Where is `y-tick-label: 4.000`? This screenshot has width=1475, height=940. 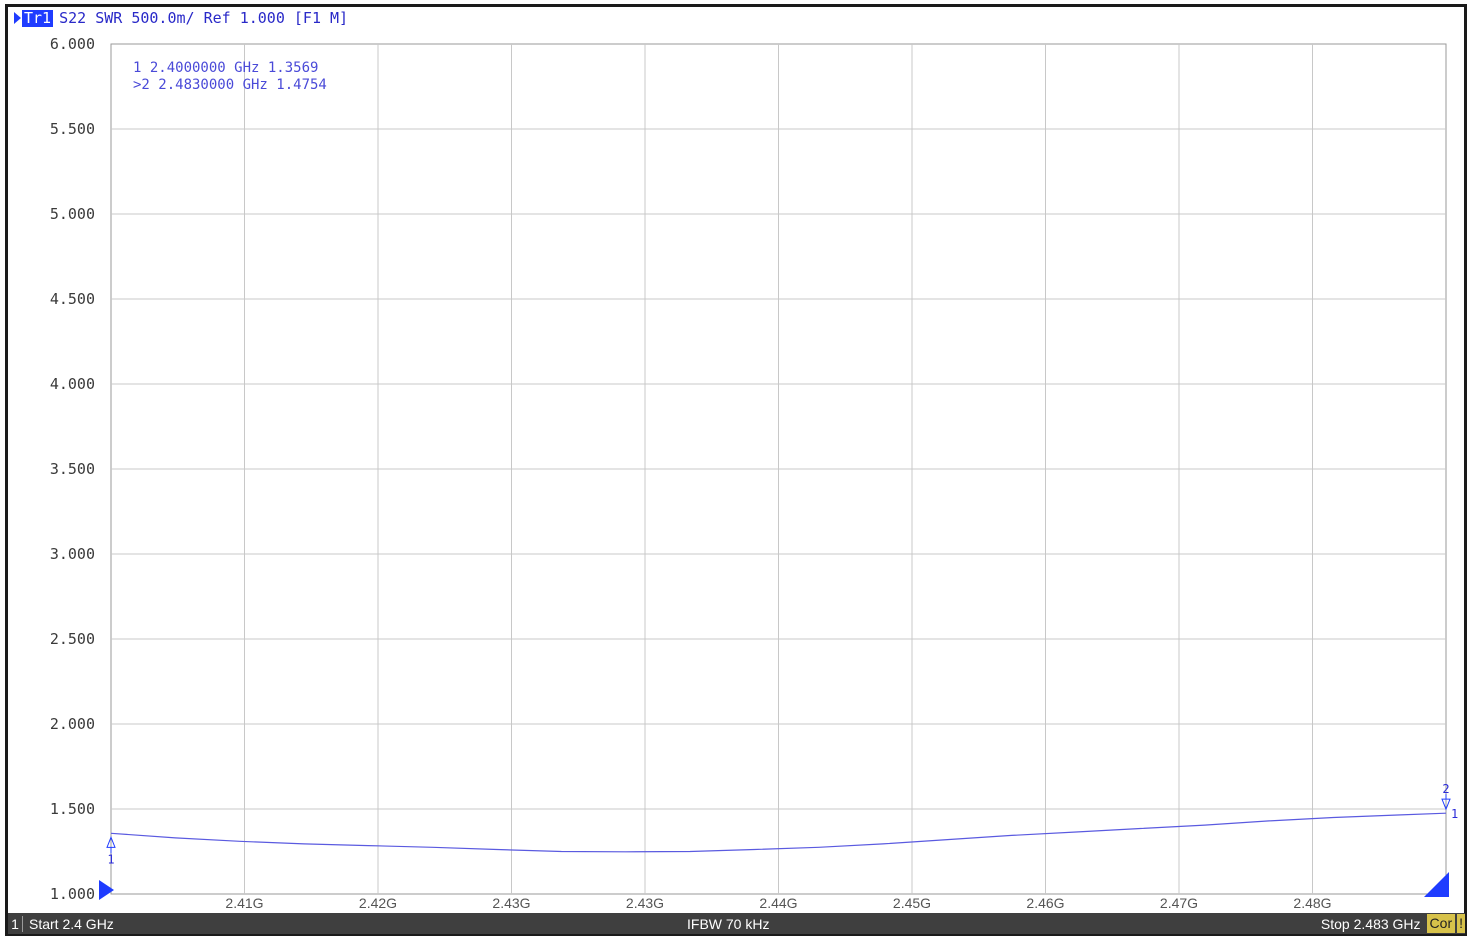
y-tick-label: 4.000 is located at coordinates (72, 384).